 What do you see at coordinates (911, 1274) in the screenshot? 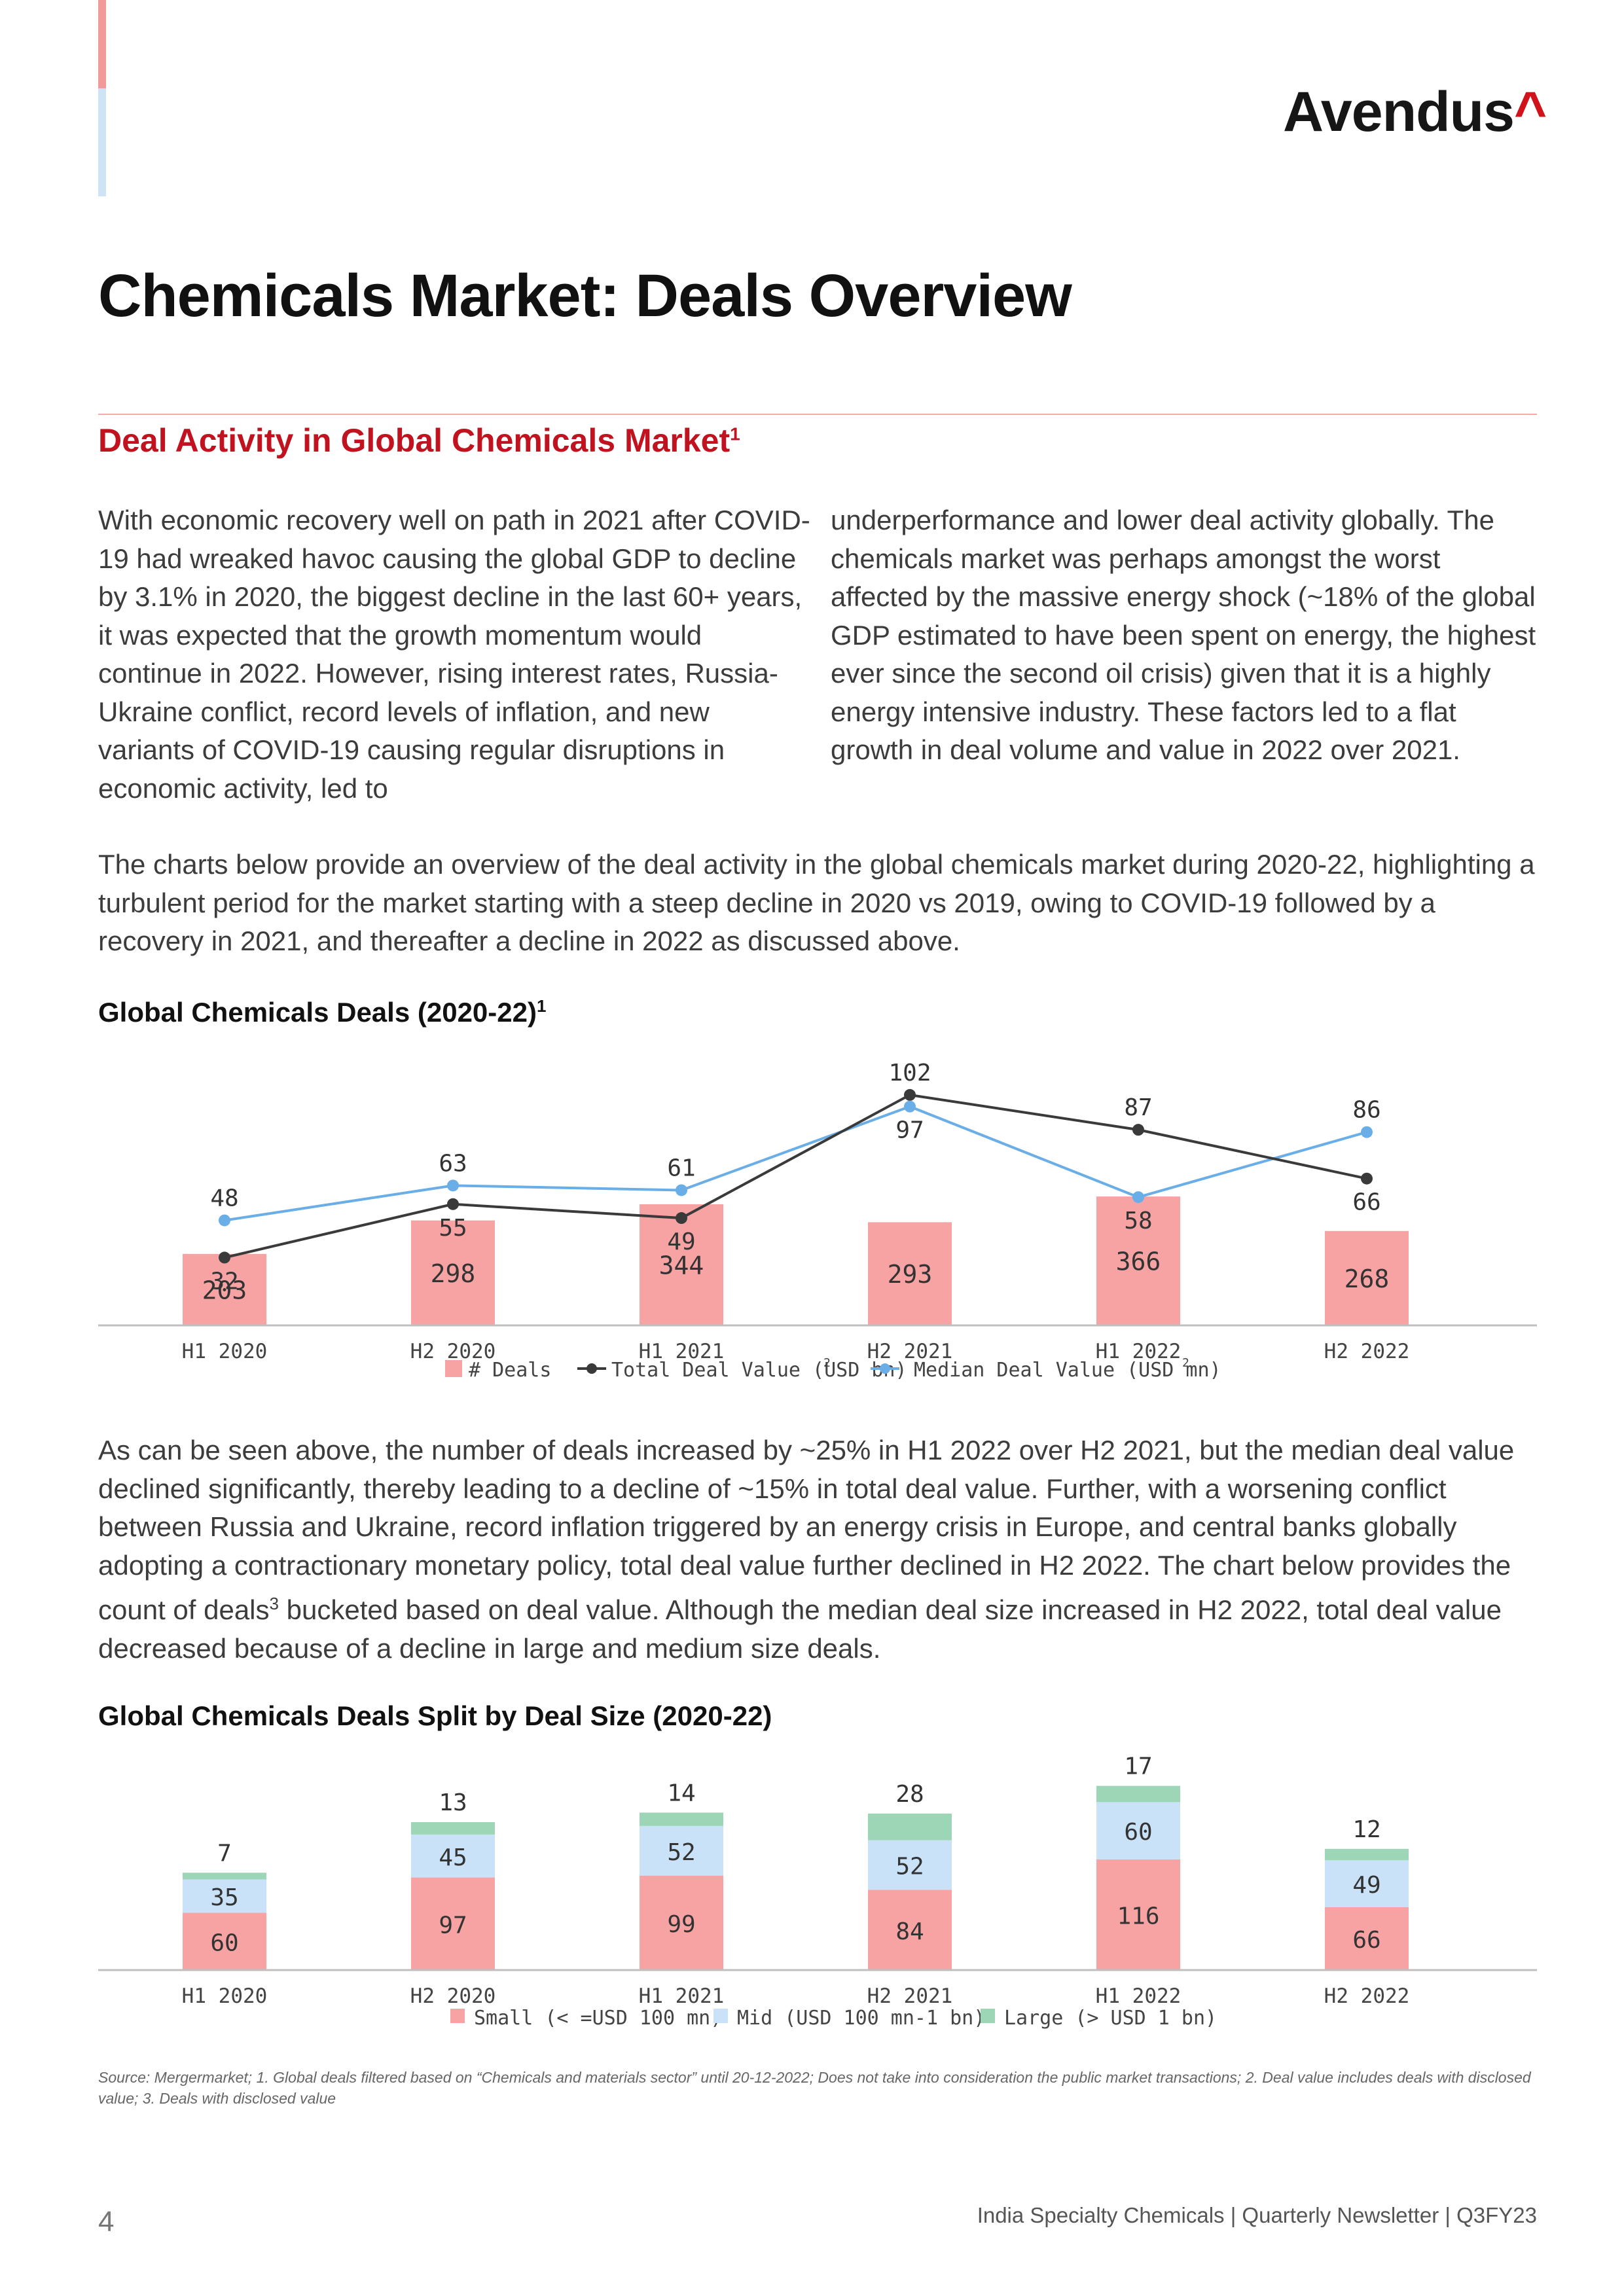
I see `deal-count-label: 293` at bounding box center [911, 1274].